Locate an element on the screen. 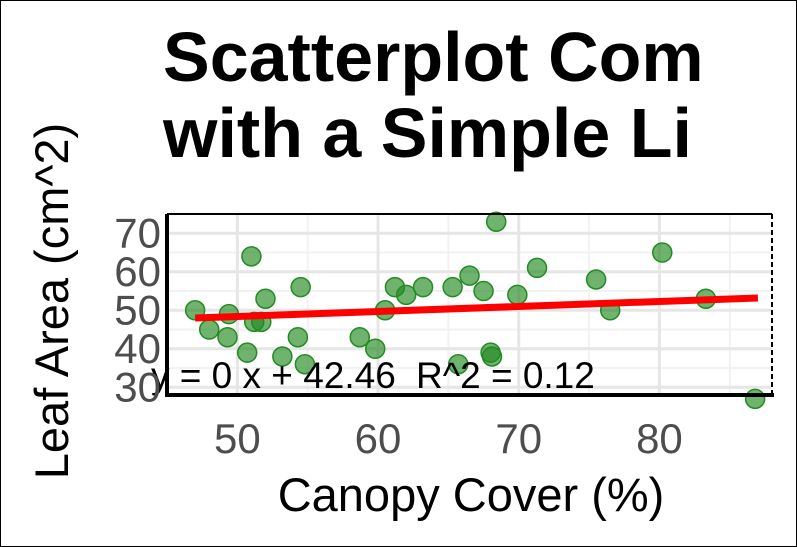  x-tick-label: 80 is located at coordinates (659, 438).